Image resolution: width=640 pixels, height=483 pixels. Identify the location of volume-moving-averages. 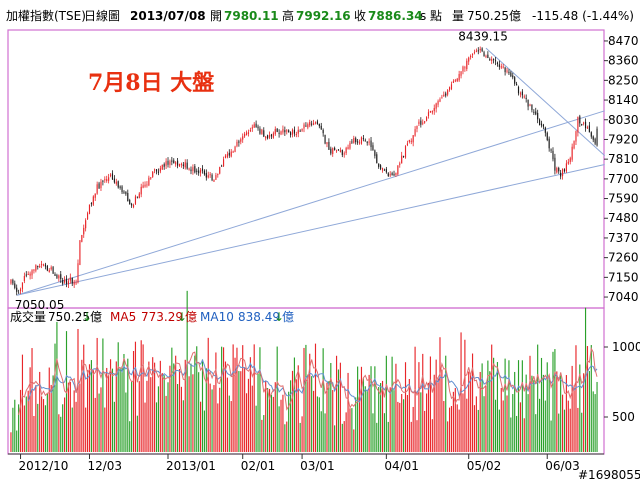
(308, 381).